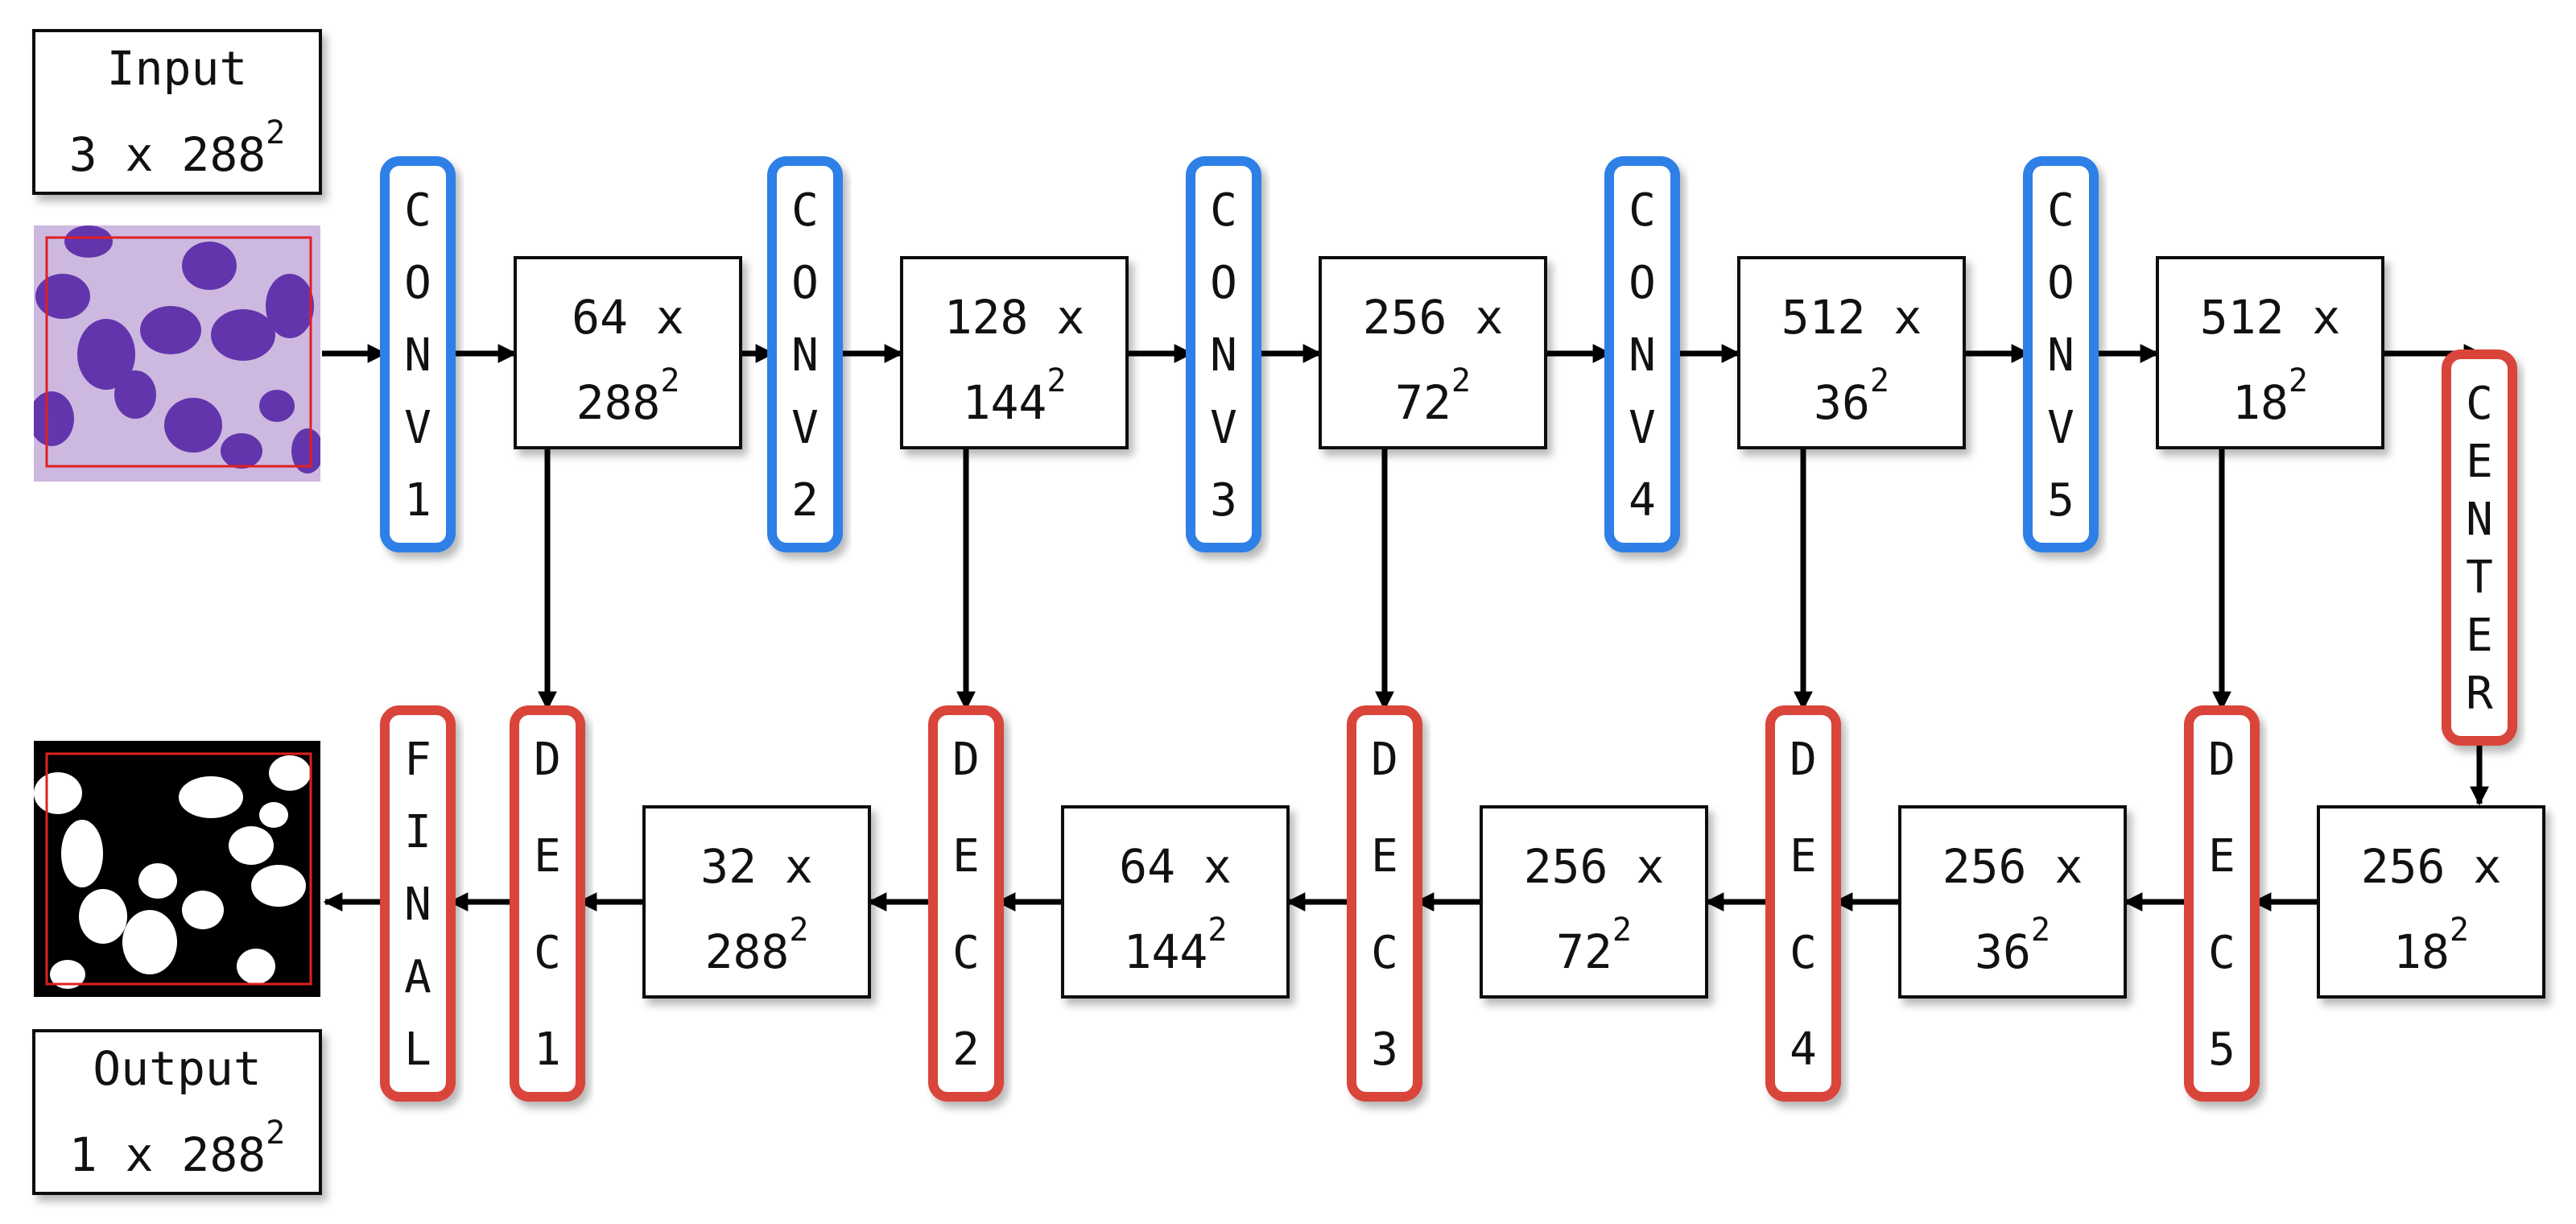  What do you see at coordinates (547, 903) in the screenshot?
I see `decoder-block-dec1: DEC 1` at bounding box center [547, 903].